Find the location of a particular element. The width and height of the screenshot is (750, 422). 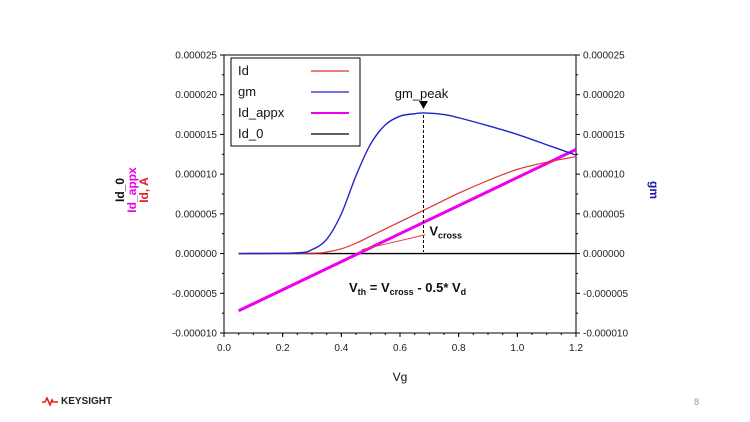

legend-box is located at coordinates (295, 102).